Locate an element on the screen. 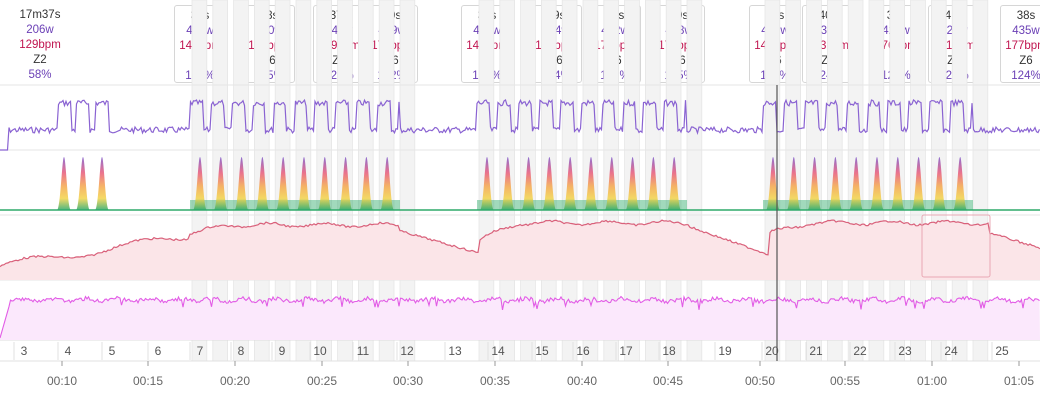 The width and height of the screenshot is (1040, 409). lap-number: 24 is located at coordinates (951, 351).